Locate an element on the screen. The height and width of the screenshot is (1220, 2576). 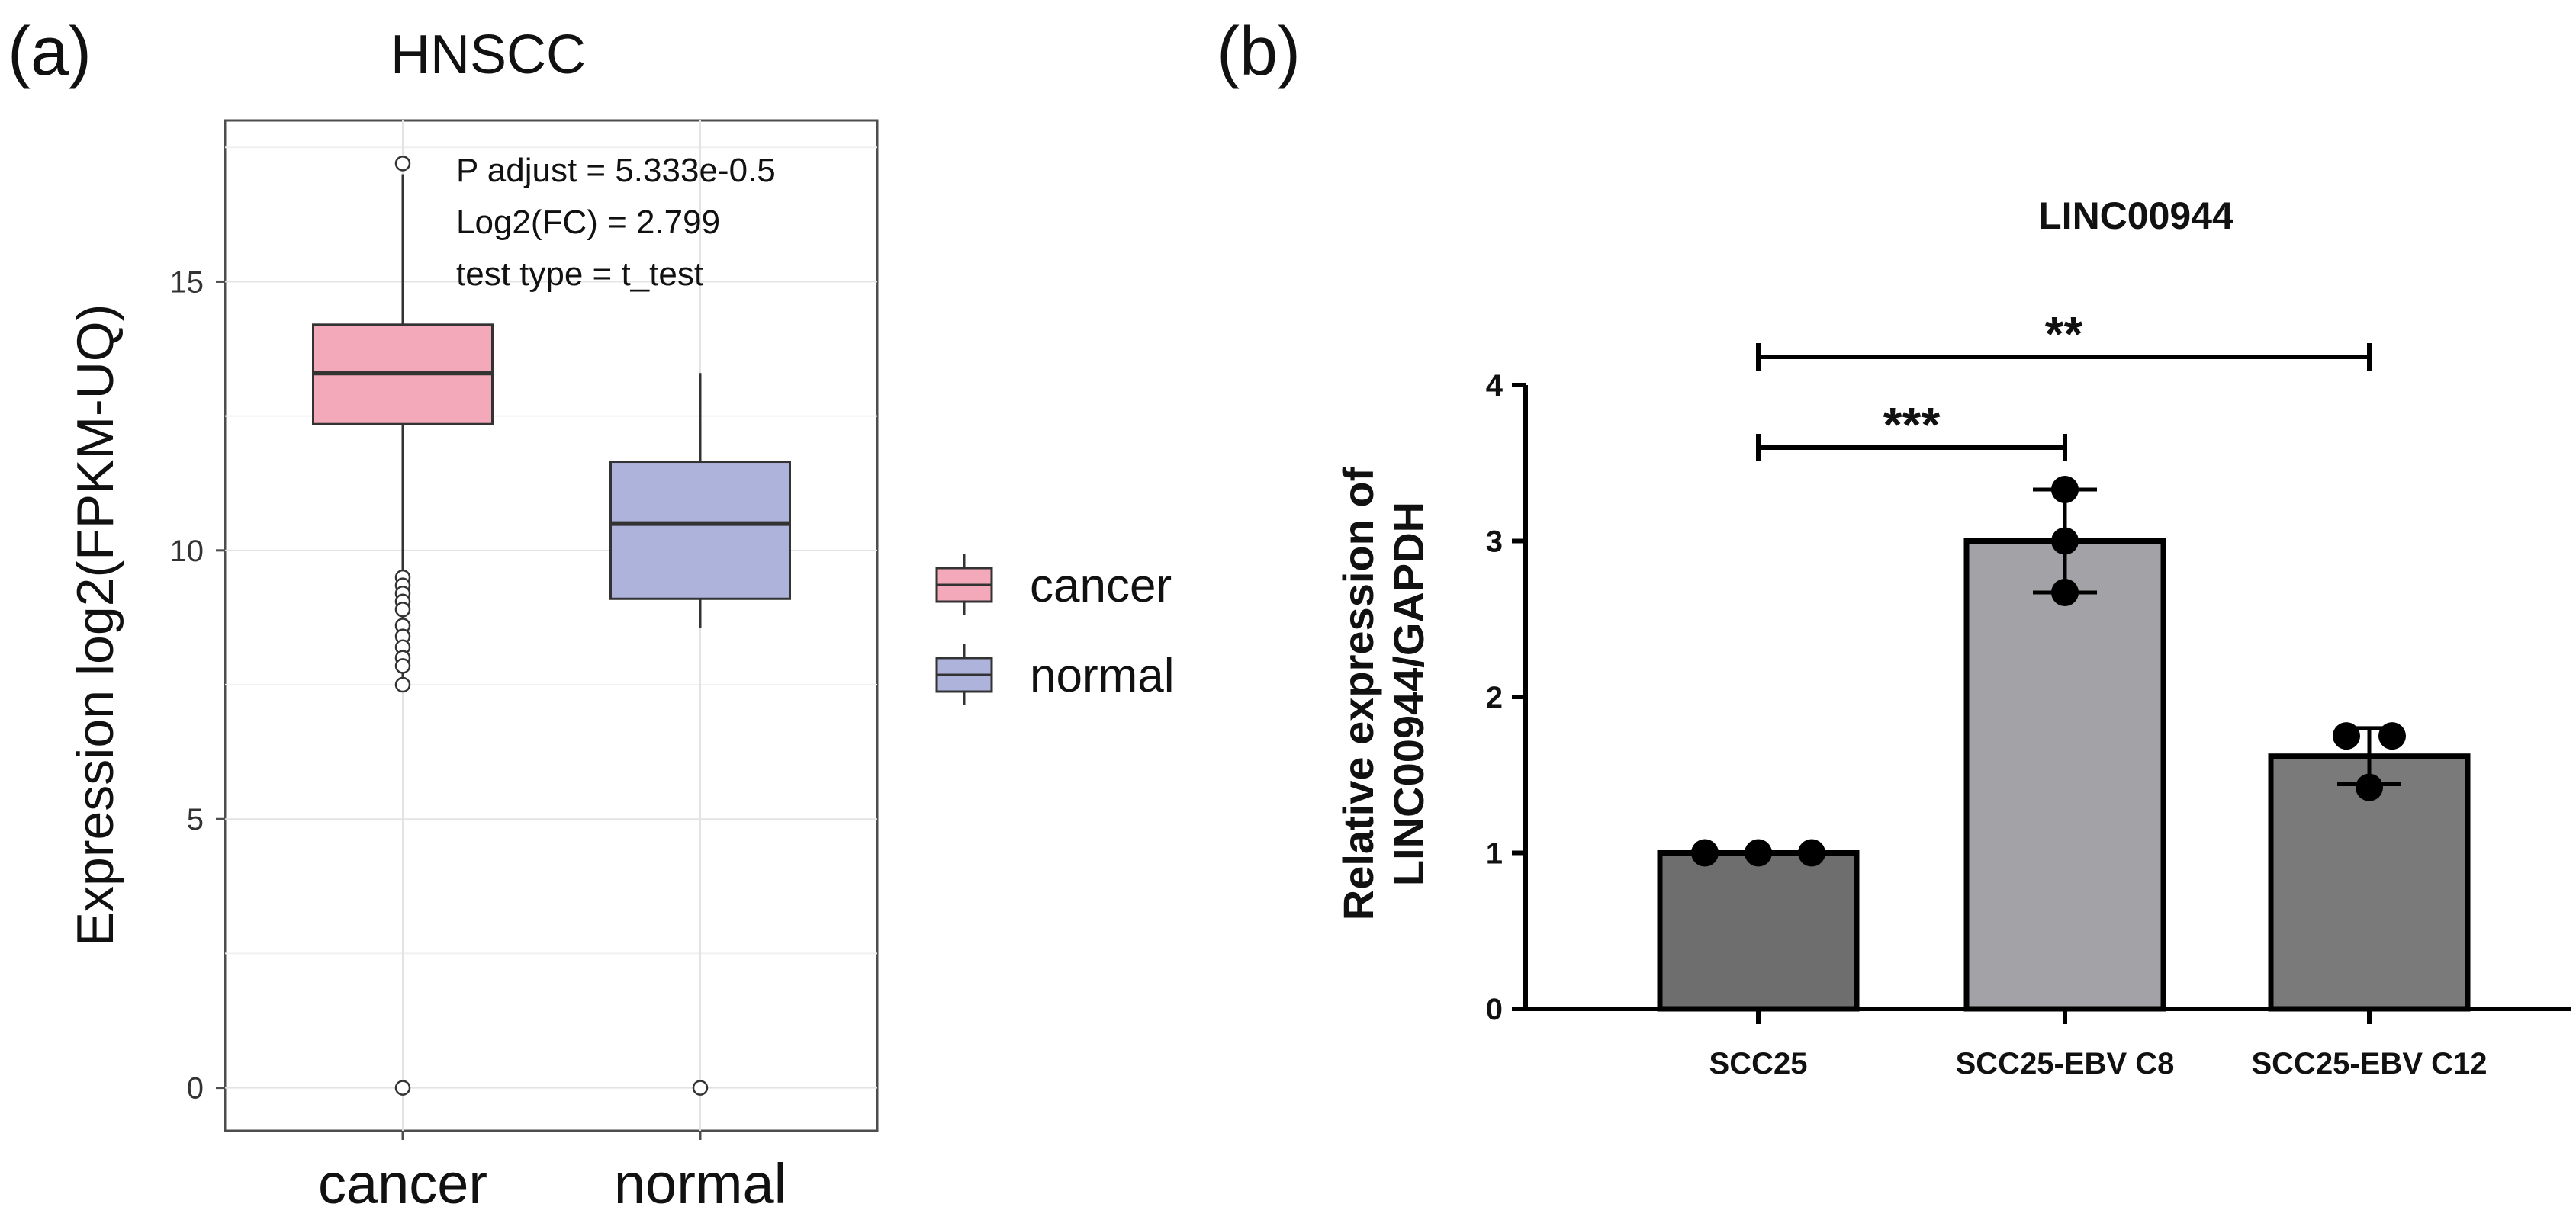
y-tick-label: 3 is located at coordinates (1494, 542).